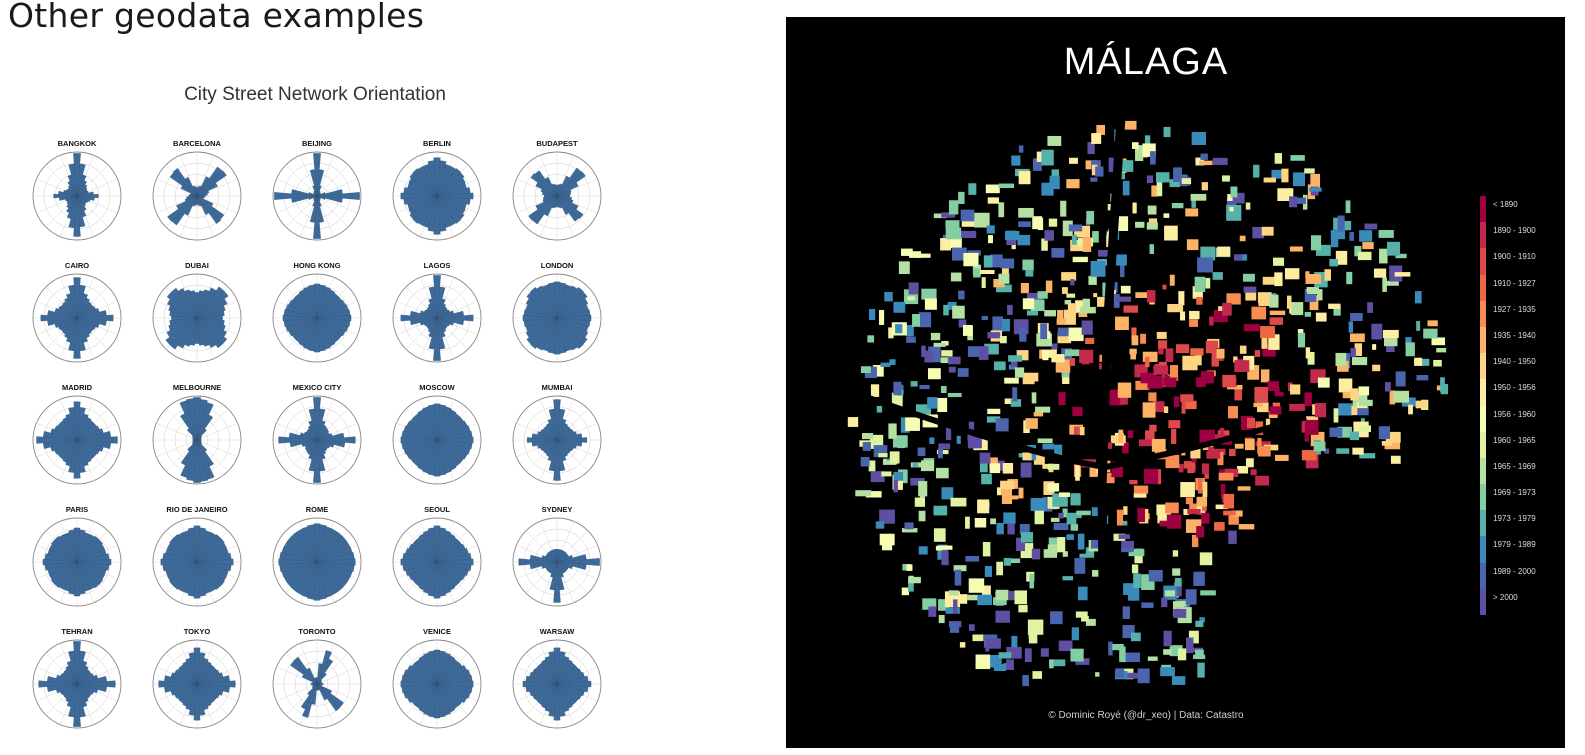  What do you see at coordinates (317, 434) in the screenshot?
I see `polar-city-plot: MEXICO CITY` at bounding box center [317, 434].